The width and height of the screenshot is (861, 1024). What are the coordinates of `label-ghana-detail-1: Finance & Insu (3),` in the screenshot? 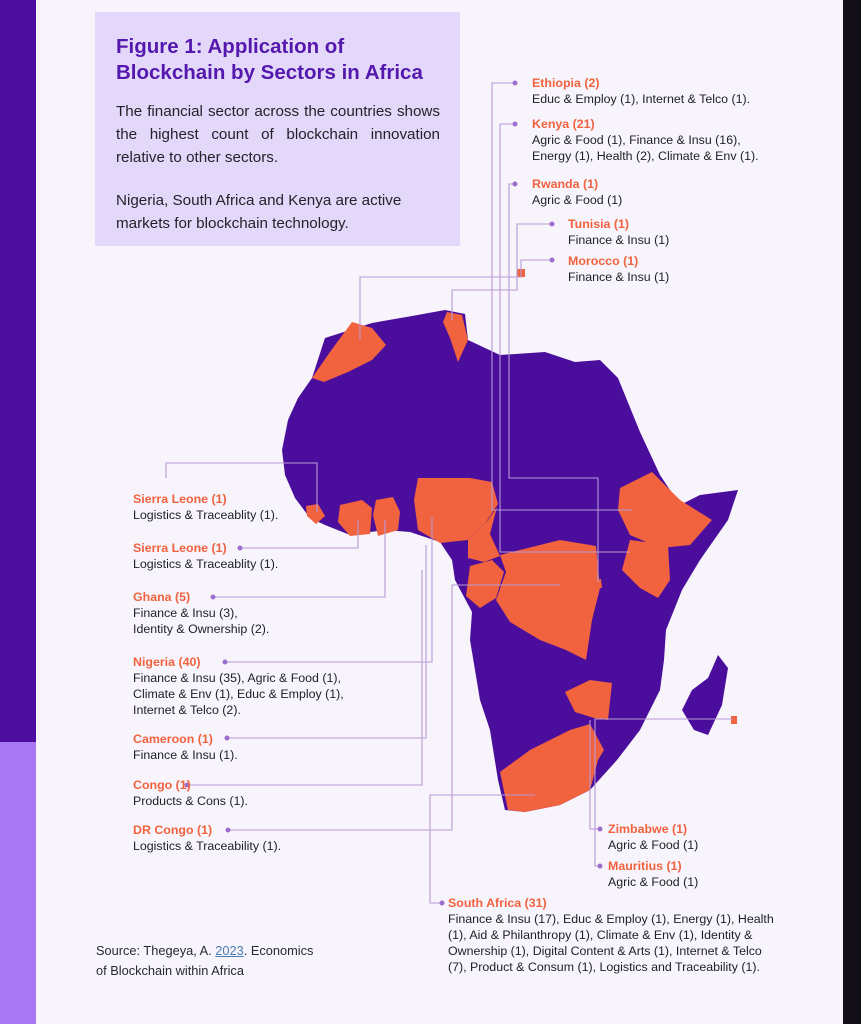 It's located at (185, 613).